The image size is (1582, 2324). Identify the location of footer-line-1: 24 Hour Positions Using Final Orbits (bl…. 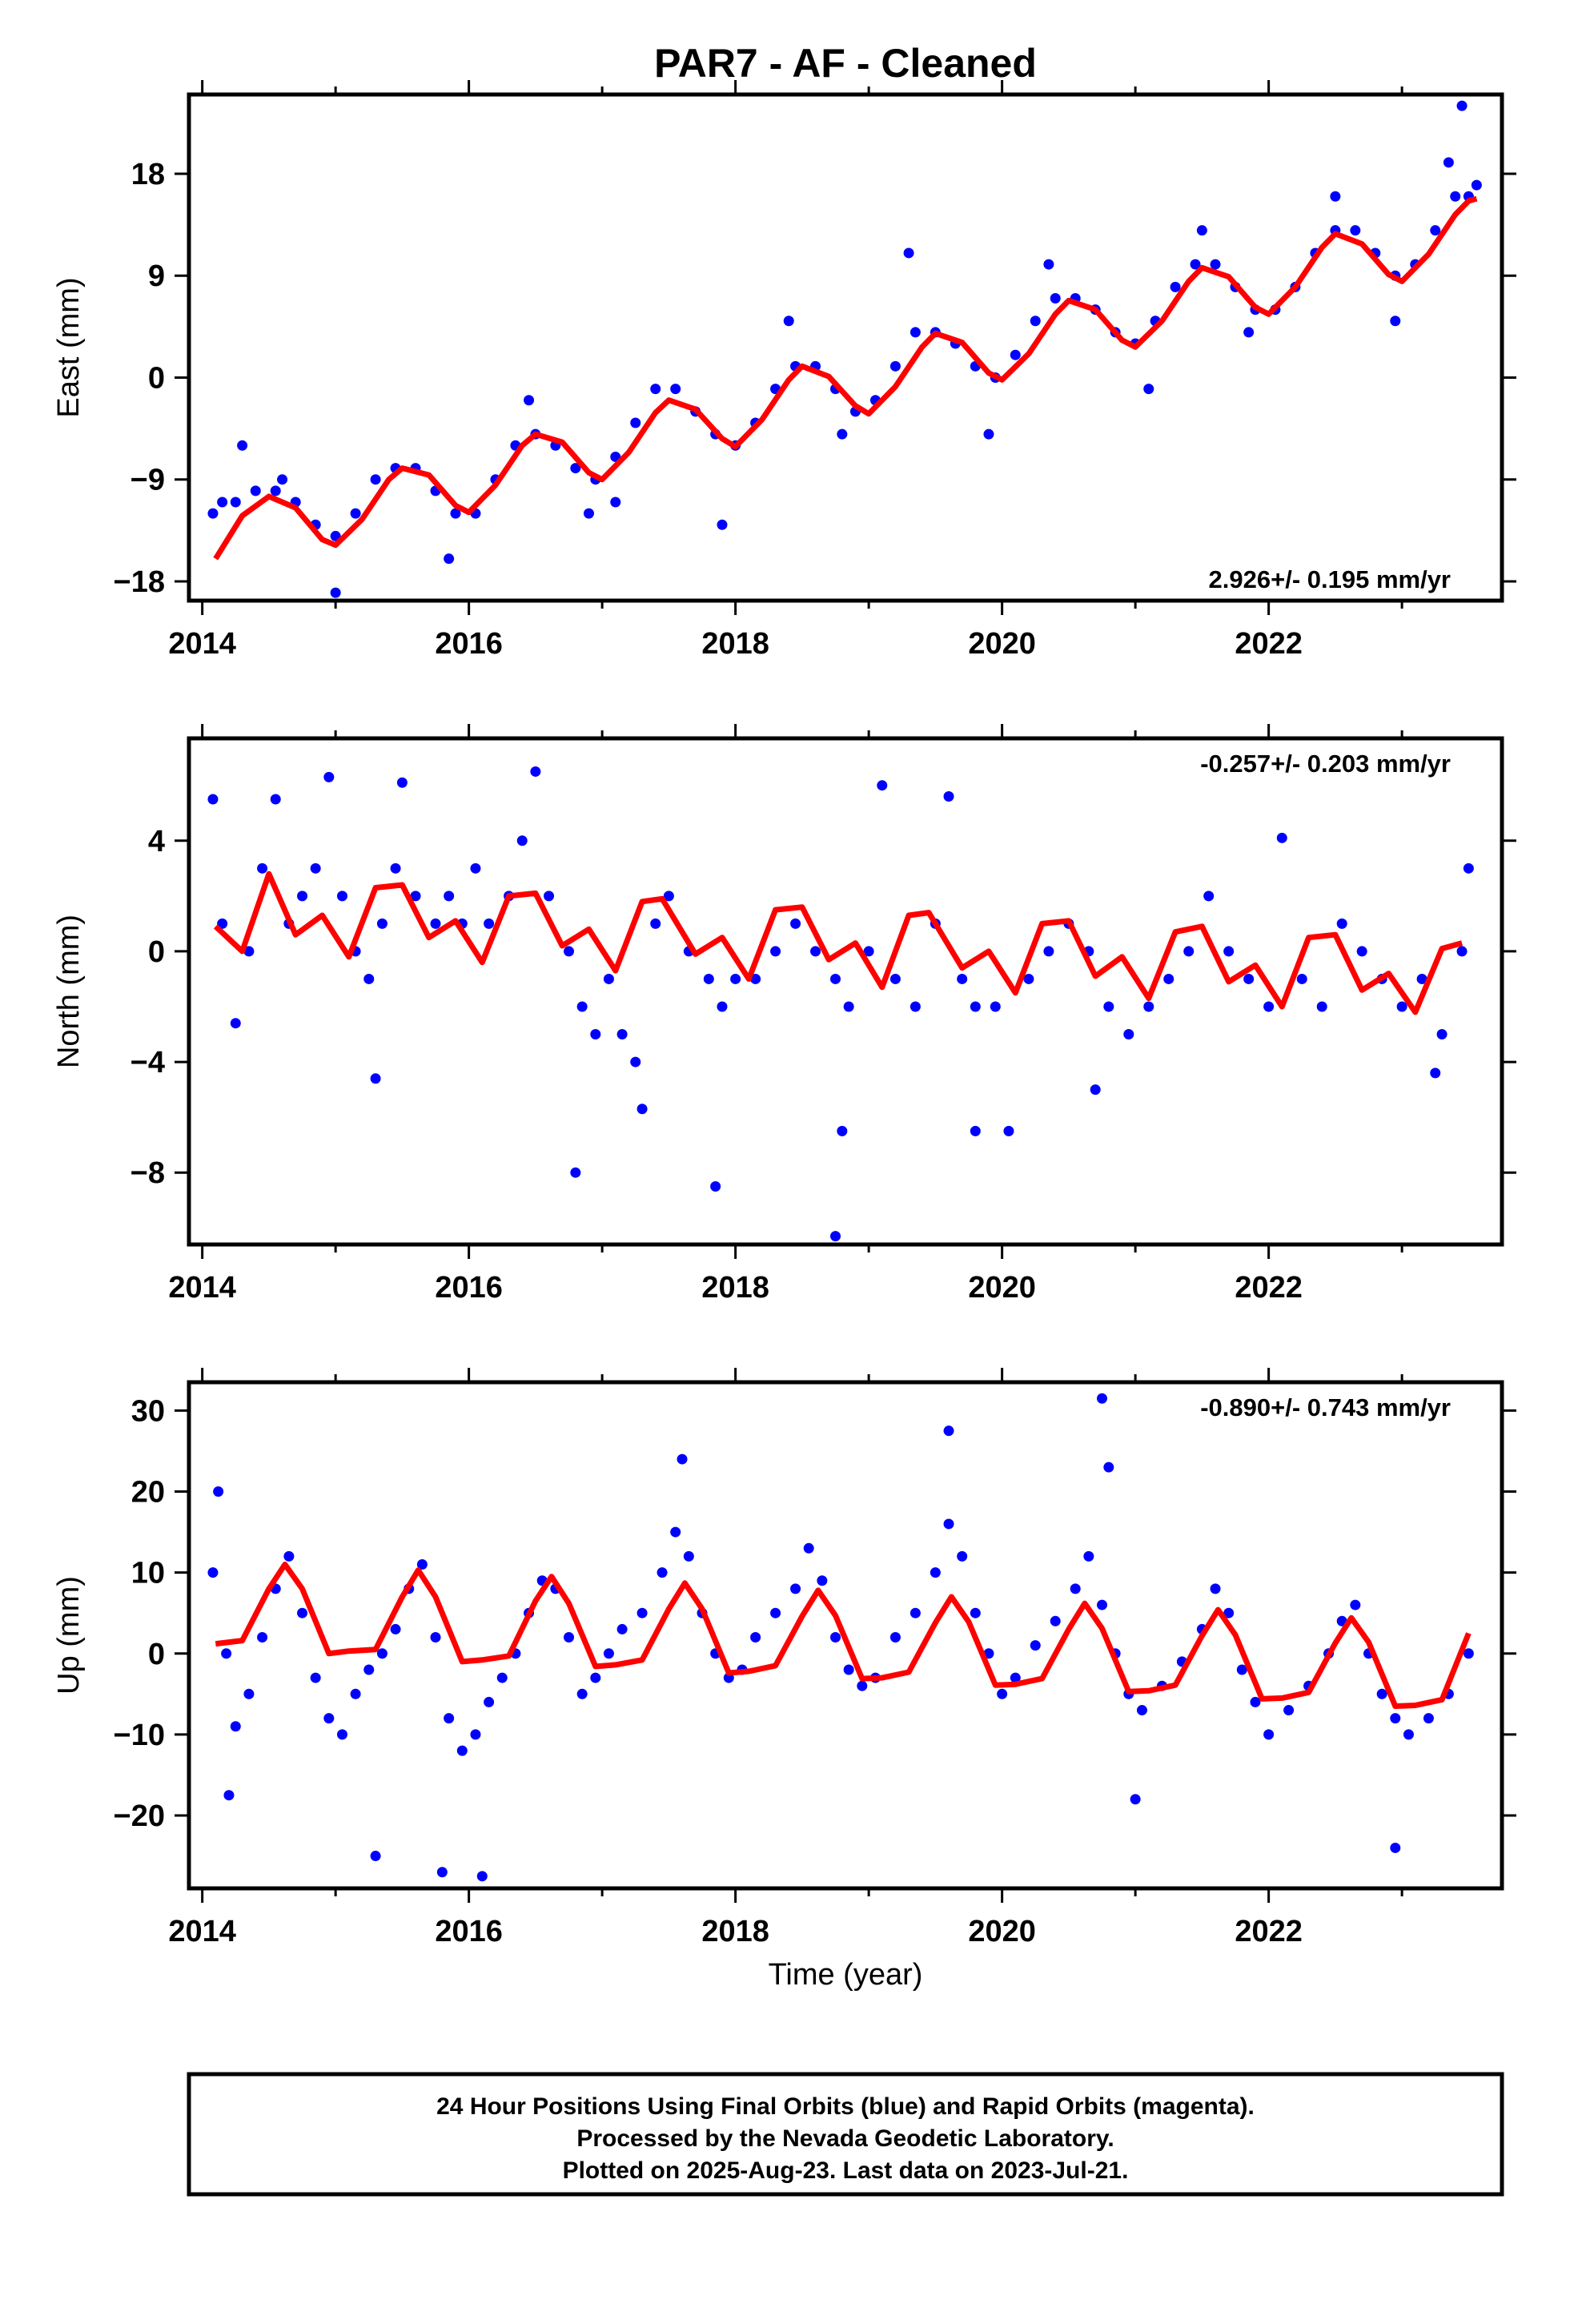
(846, 2106).